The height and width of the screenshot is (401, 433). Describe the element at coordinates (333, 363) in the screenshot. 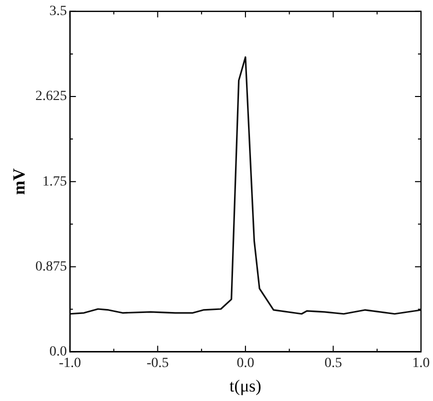

I see `x-tick-label: 0.5` at that location.